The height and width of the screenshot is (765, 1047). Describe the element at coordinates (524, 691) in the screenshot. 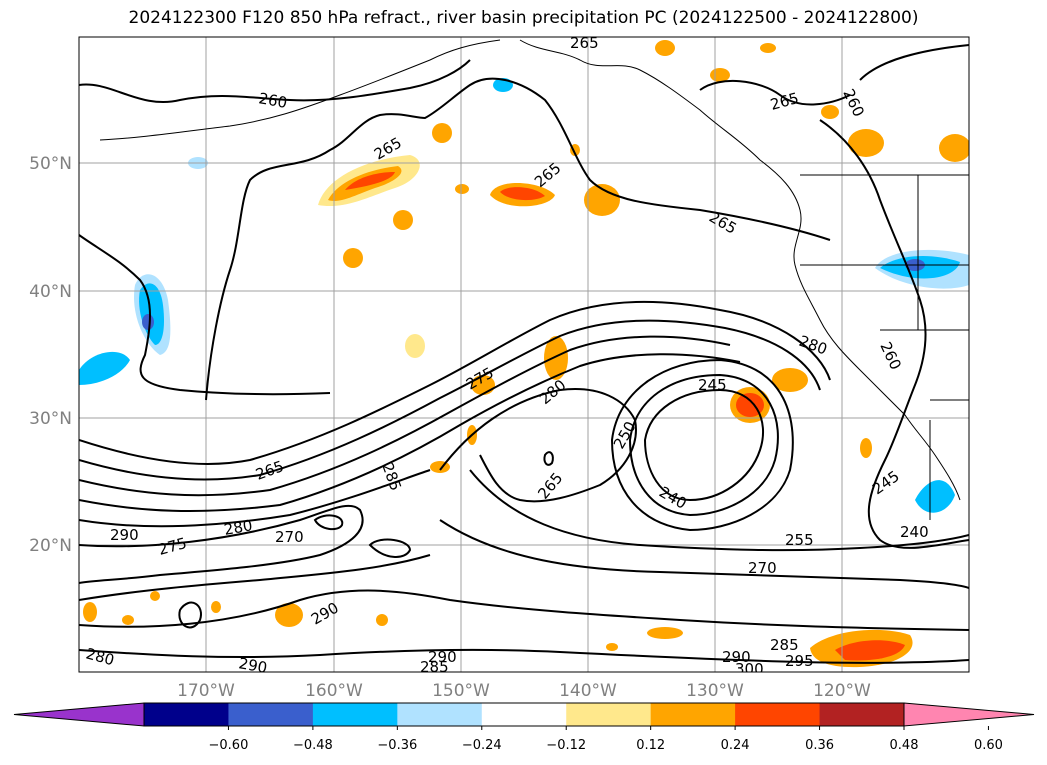

I see `longitude-labels: 170°W 160°W 150°W 140°W 130°W 120°W` at that location.